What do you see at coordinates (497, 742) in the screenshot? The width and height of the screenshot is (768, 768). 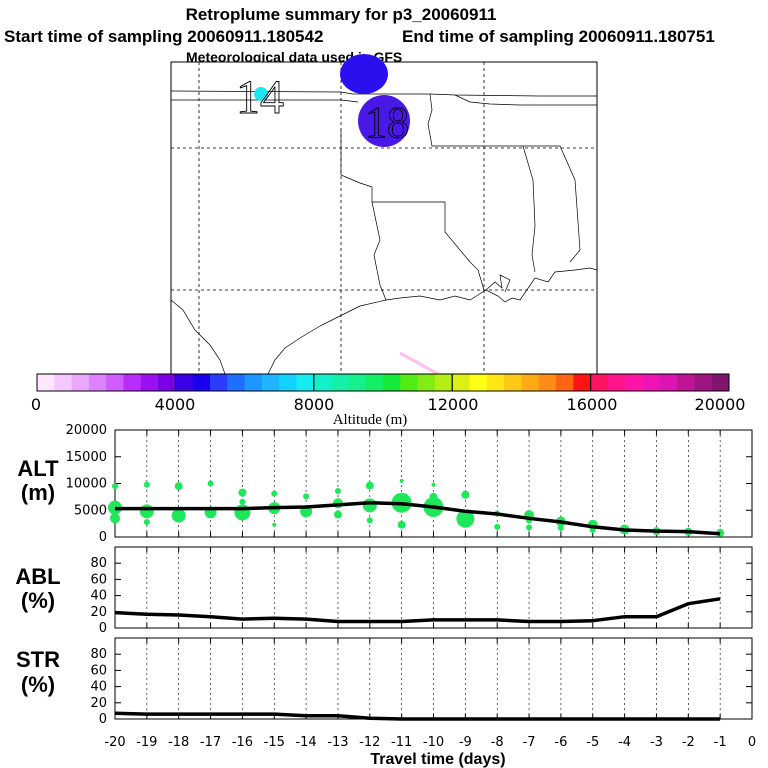 I see `x-tick-label: -8` at bounding box center [497, 742].